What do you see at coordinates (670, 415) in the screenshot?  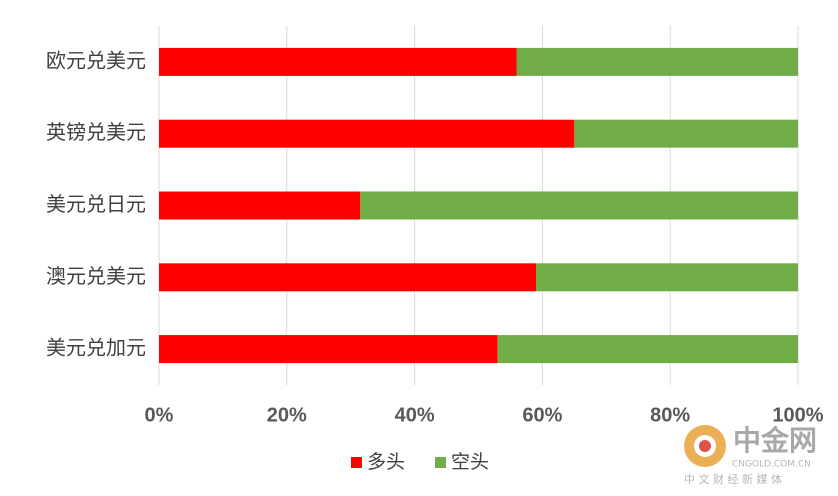 I see `x-tick-label: 80%` at bounding box center [670, 415].